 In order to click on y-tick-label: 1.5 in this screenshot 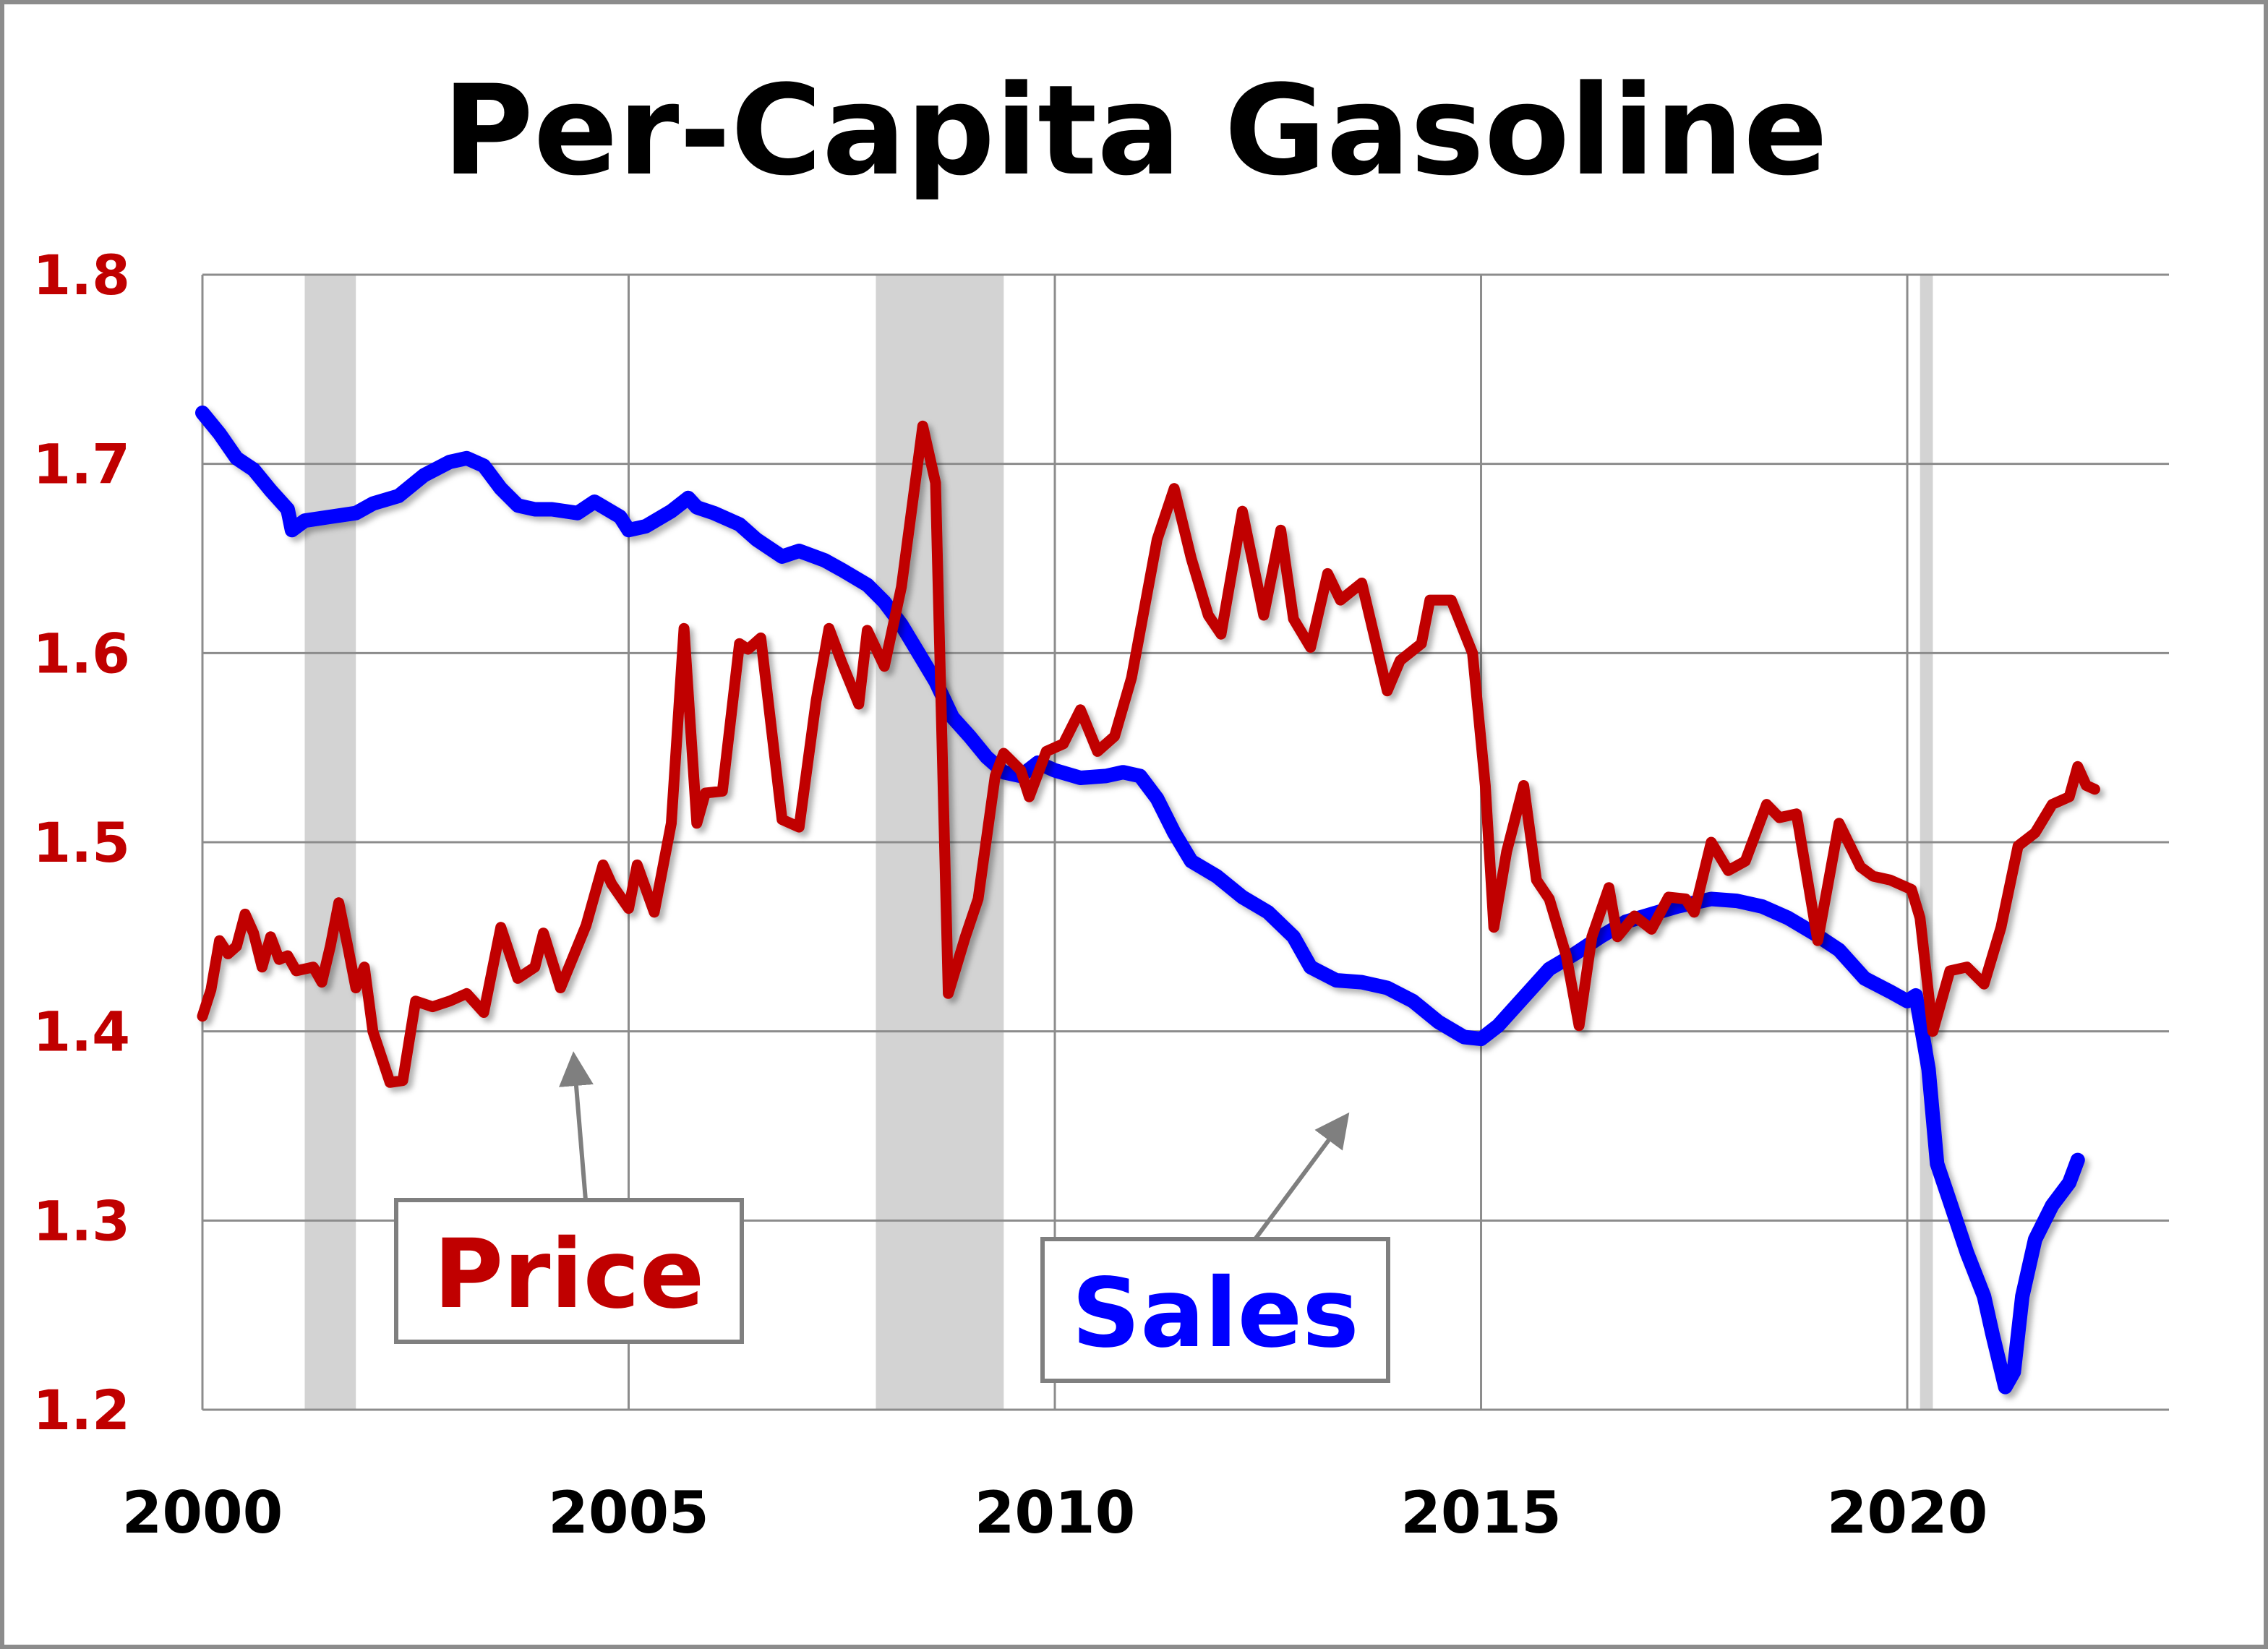, I will do `click(82, 842)`.